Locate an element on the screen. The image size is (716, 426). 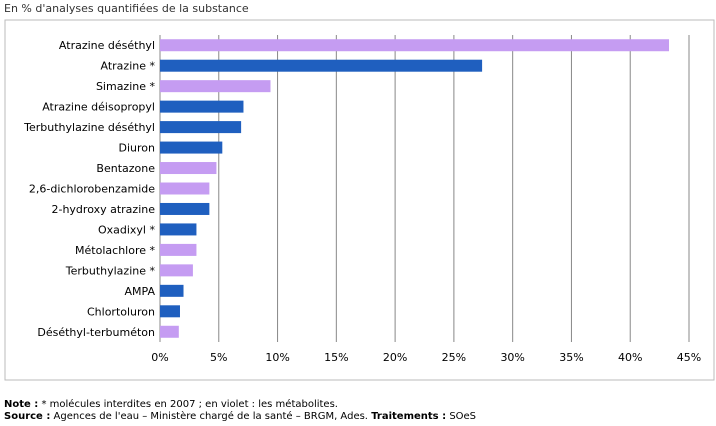
y-tick-label: 2,6-dichlorobenzamide is located at coordinates (92, 189).